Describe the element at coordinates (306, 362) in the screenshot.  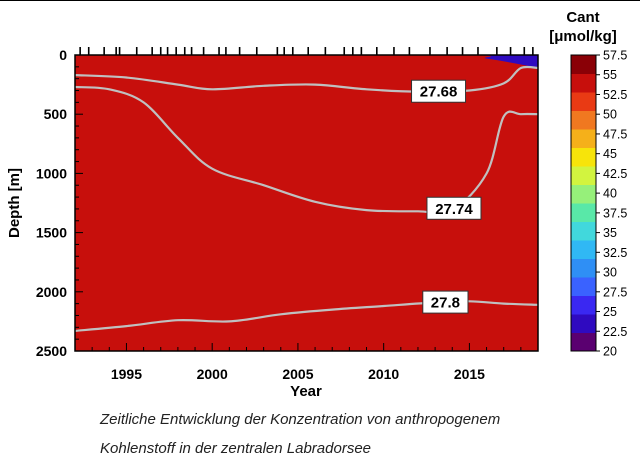
I see `x-axis: 1995 2000 2005 2010 2015` at that location.